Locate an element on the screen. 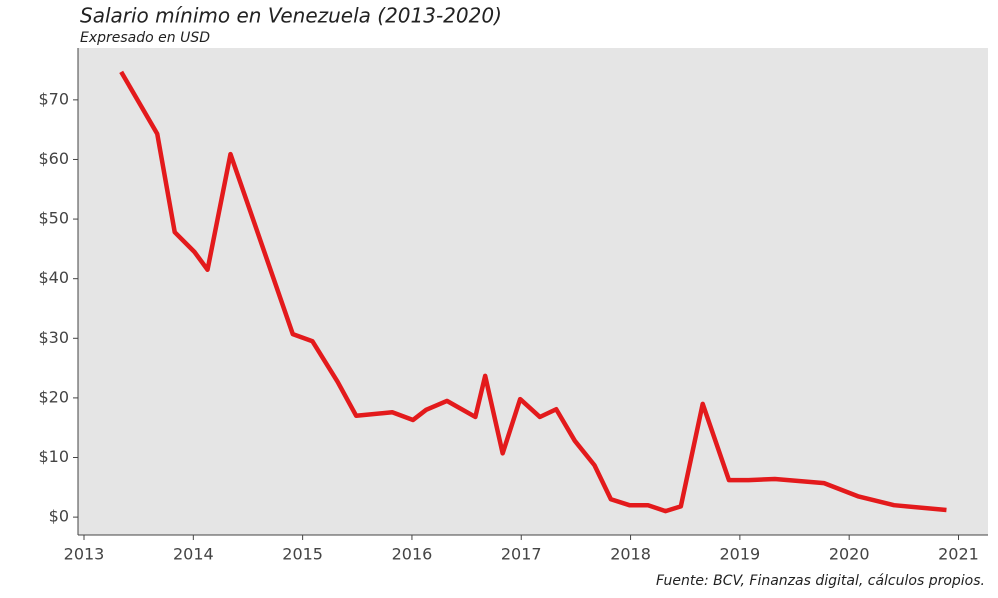 This screenshot has height=598, width=998. x-tick-label: 2019 is located at coordinates (740, 554).